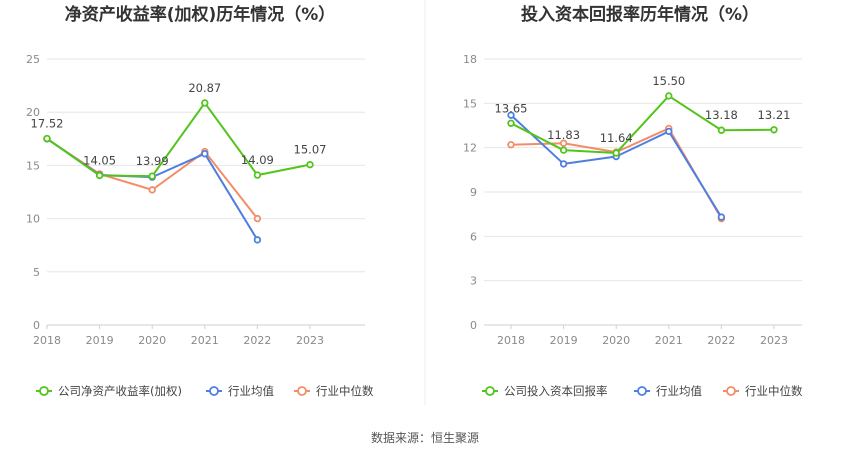 This screenshot has width=850, height=462. Describe the element at coordinates (563, 135) in the screenshot. I see `data-label: 11.83` at that location.